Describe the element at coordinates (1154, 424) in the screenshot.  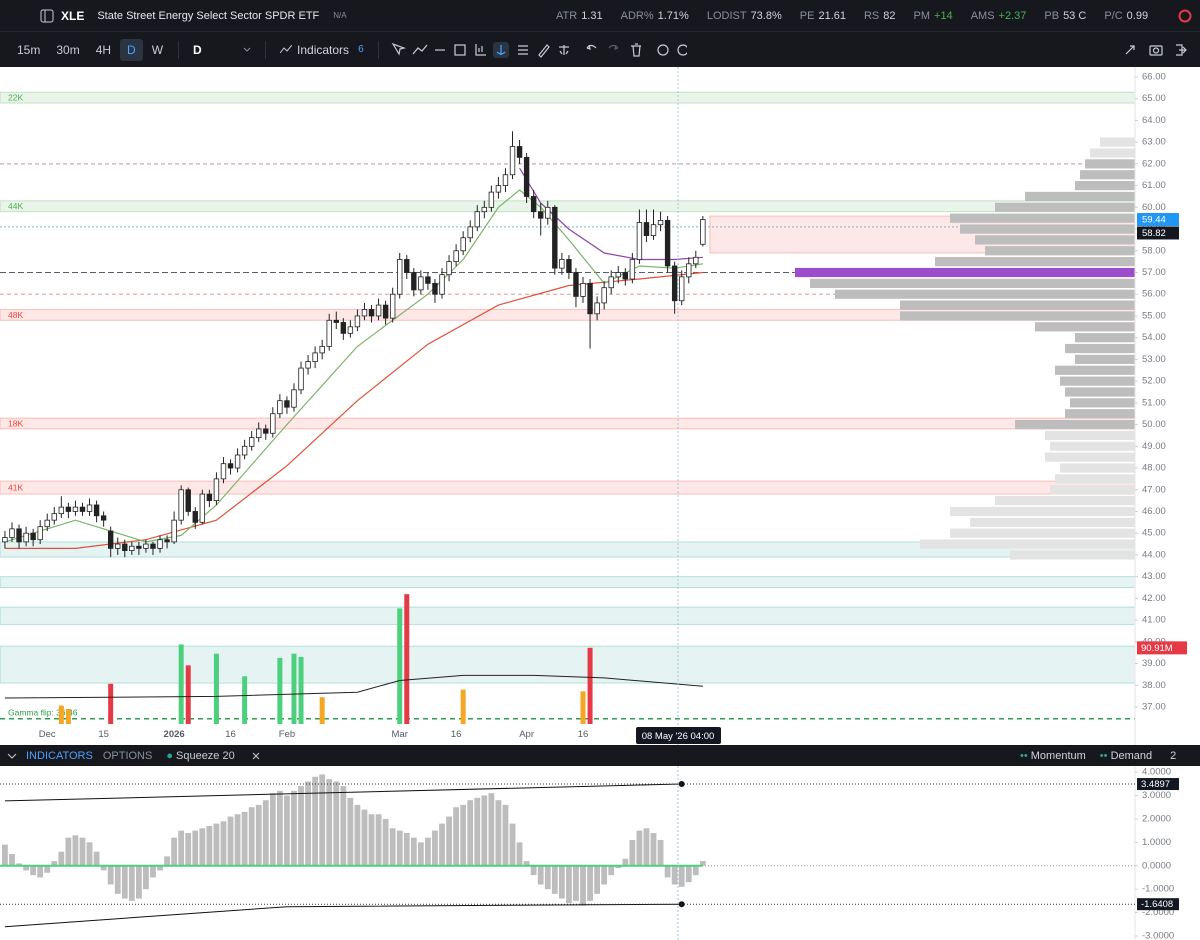
I see `y-tick-label: 50.00` at that location.